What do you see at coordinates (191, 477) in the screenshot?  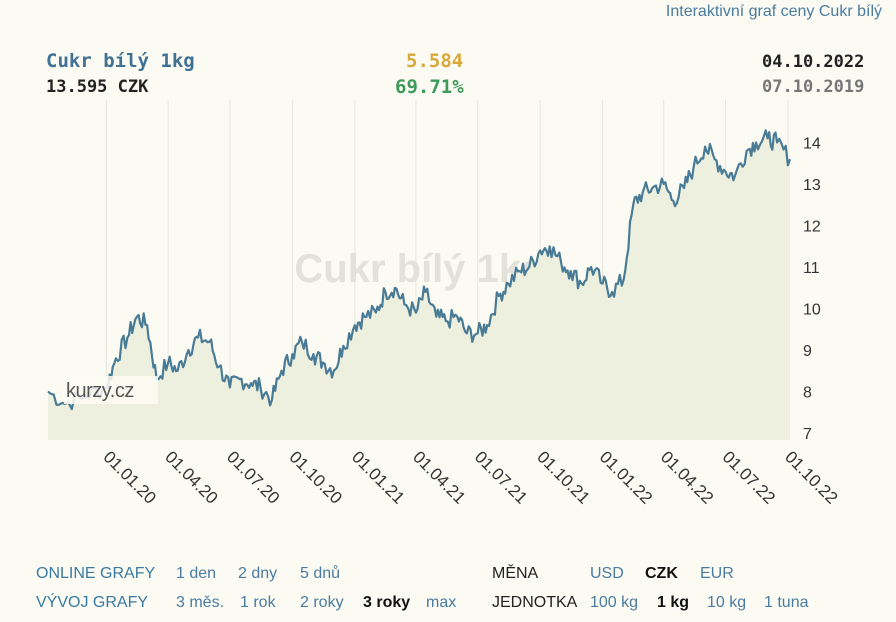 I see `x-tick-label: 01.04.20` at bounding box center [191, 477].